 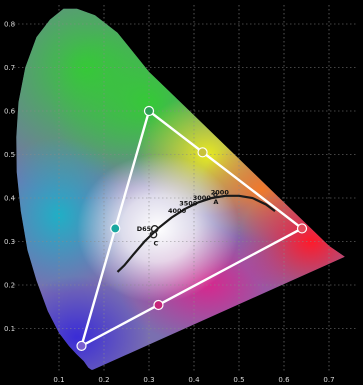 I want to click on measured-point-magenta, so click(x=158, y=305).